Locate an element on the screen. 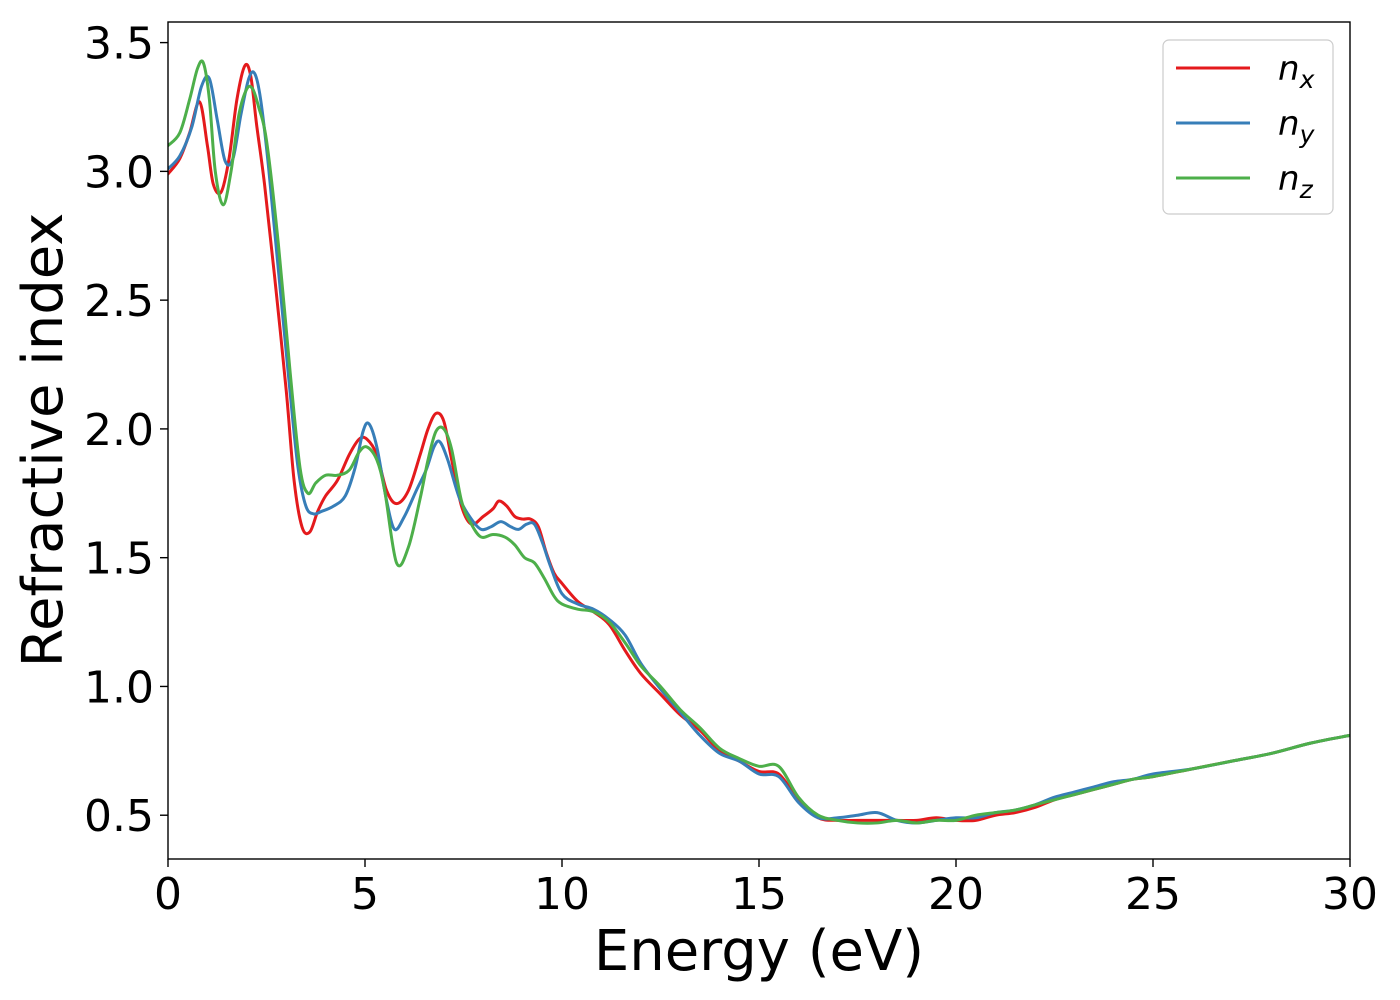 The width and height of the screenshot is (1400, 1000). y-axis-ticks: 0.5 1.0 1.5 2.0 2.5 3.0 3.5 is located at coordinates (126, 430).